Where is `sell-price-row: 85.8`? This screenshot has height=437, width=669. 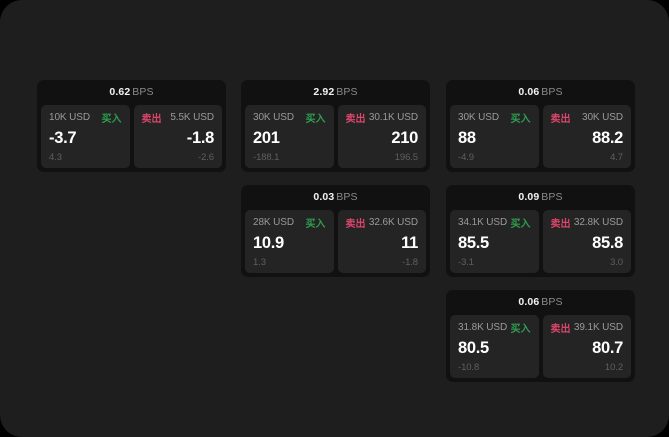 sell-price-row: 85.8 is located at coordinates (587, 243).